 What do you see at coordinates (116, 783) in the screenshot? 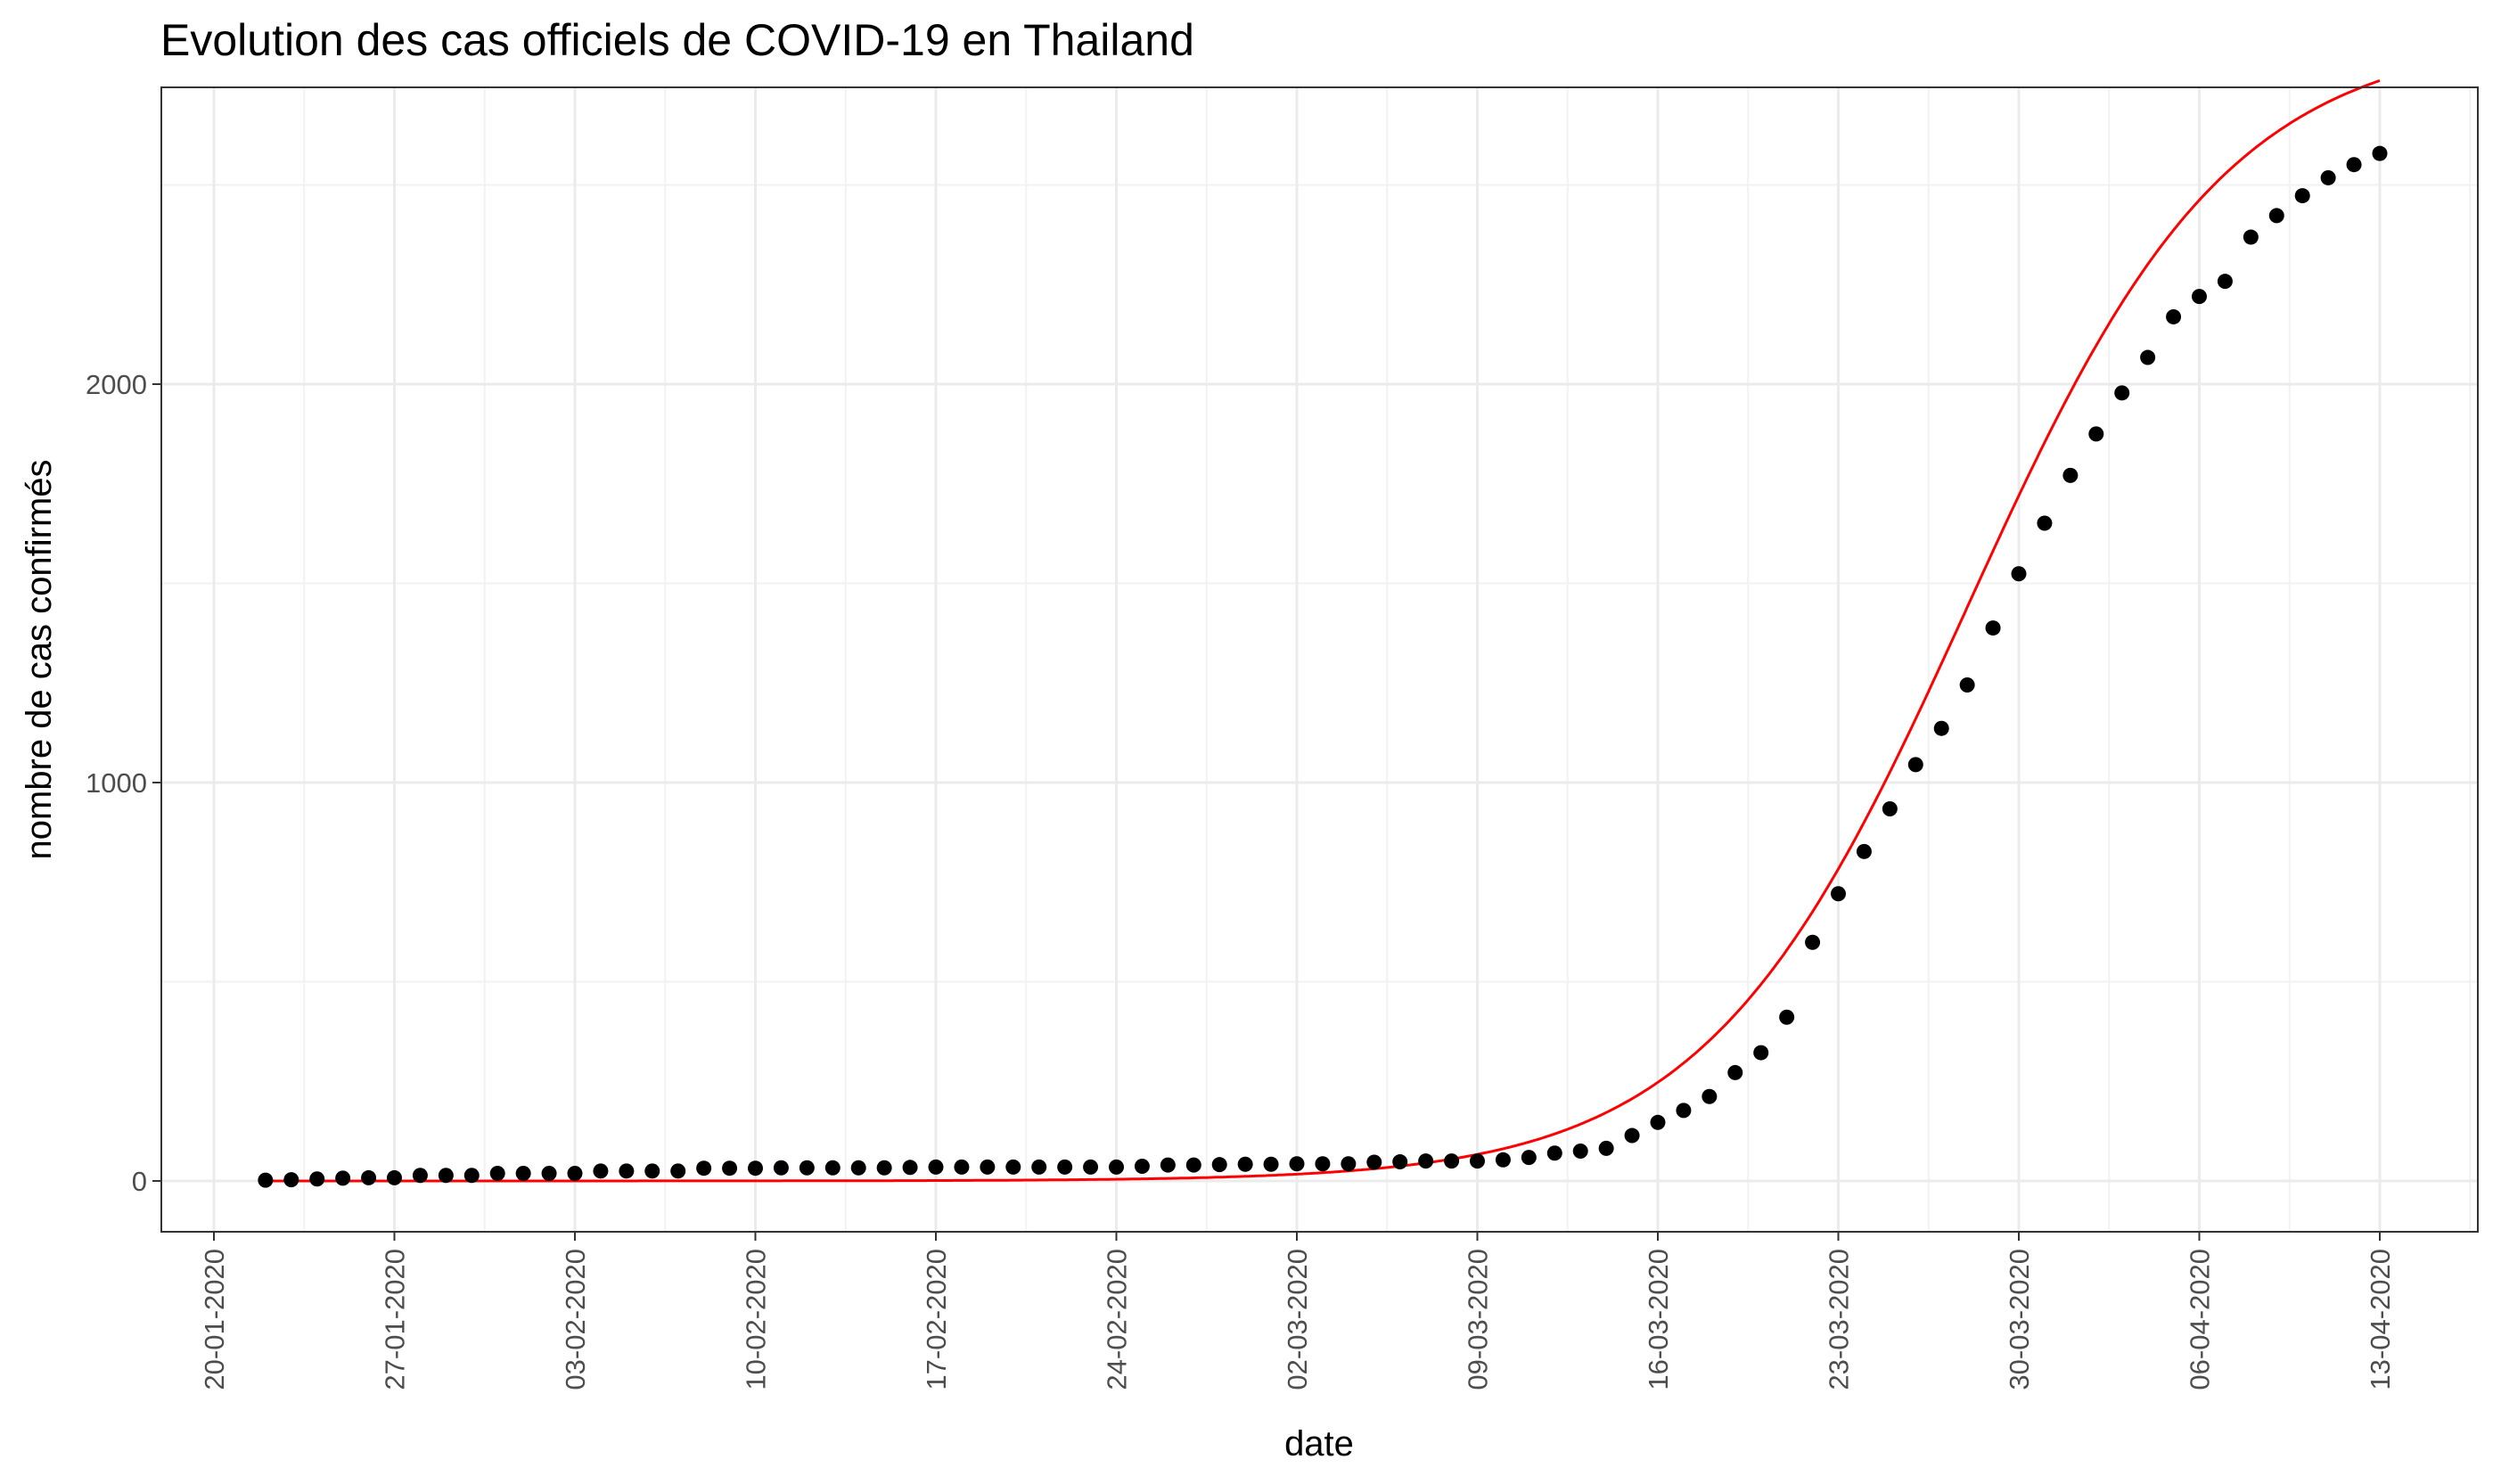
I see `y-tick-label: 1000` at bounding box center [116, 783].